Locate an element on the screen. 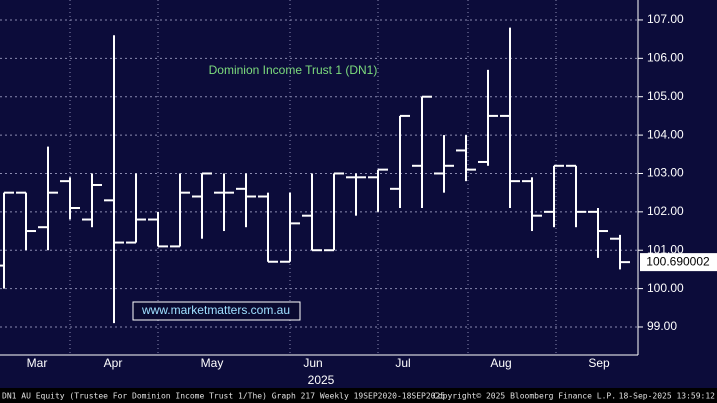 This screenshot has width=717, height=403. y-tick-label: 100.00 is located at coordinates (665, 288).